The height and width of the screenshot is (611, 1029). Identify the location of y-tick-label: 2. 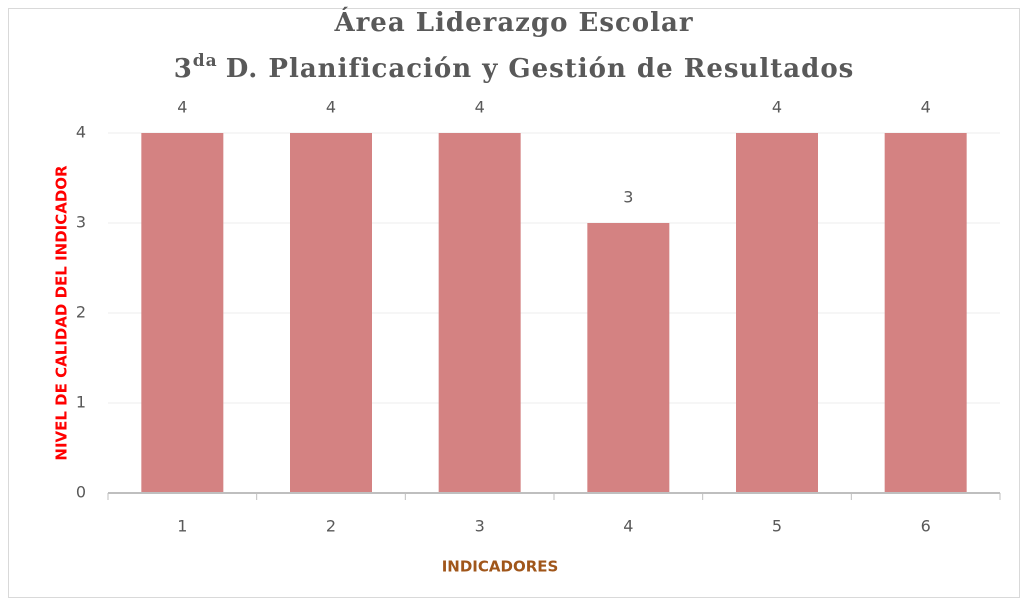
(81, 312).